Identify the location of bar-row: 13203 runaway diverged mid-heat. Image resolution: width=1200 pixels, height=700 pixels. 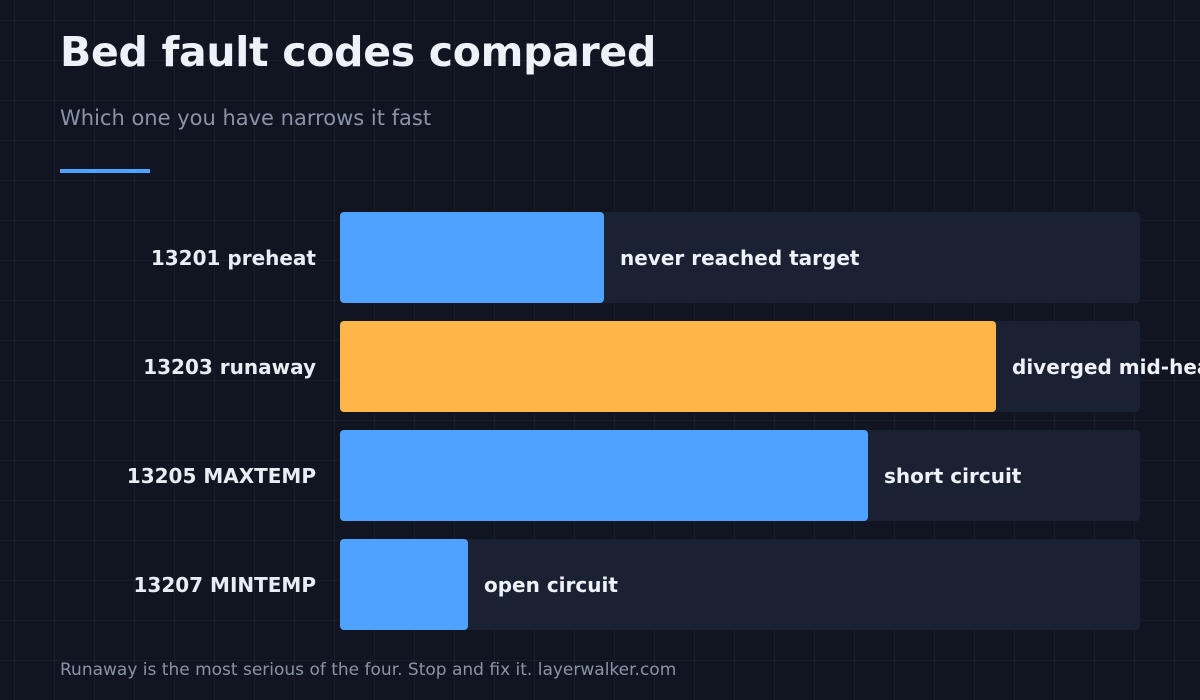
(600, 366).